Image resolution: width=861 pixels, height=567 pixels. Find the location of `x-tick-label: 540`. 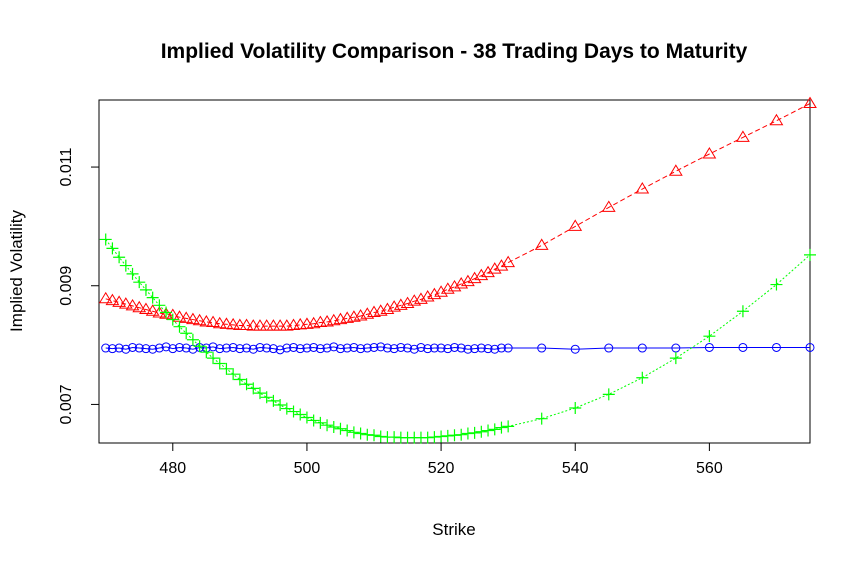

x-tick-label: 540 is located at coordinates (575, 468).